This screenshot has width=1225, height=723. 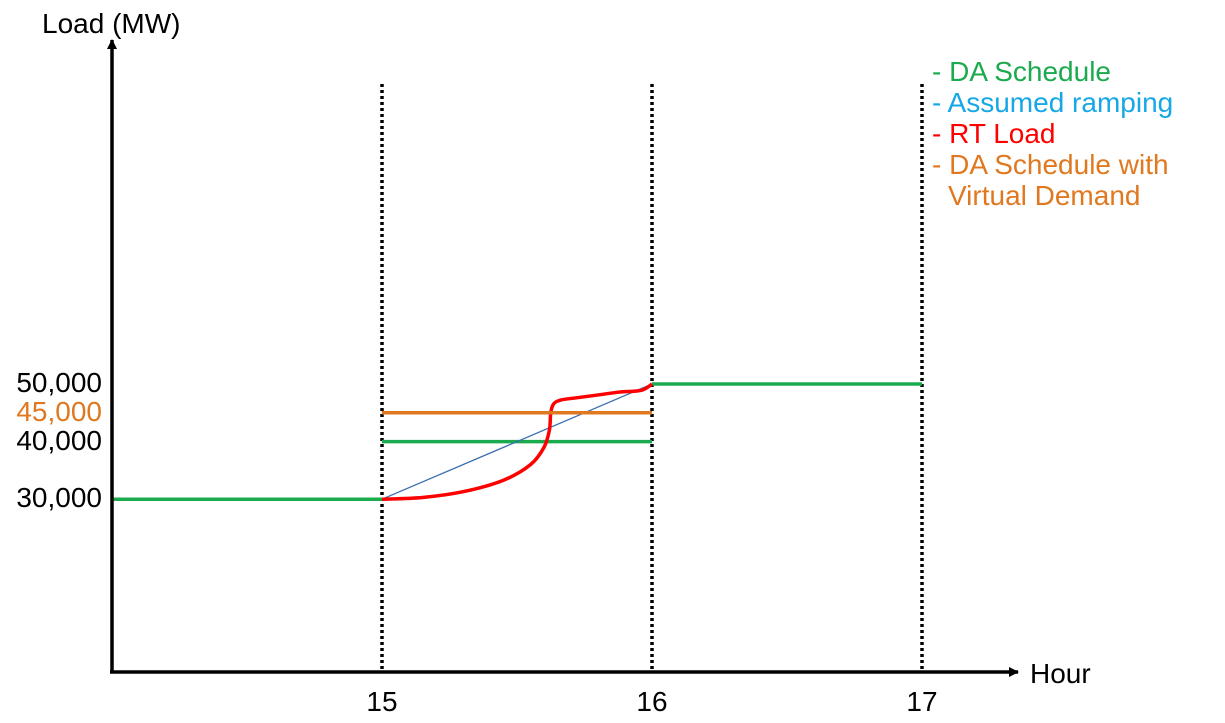 I want to click on x-axis-title: Hour, so click(x=1060, y=673).